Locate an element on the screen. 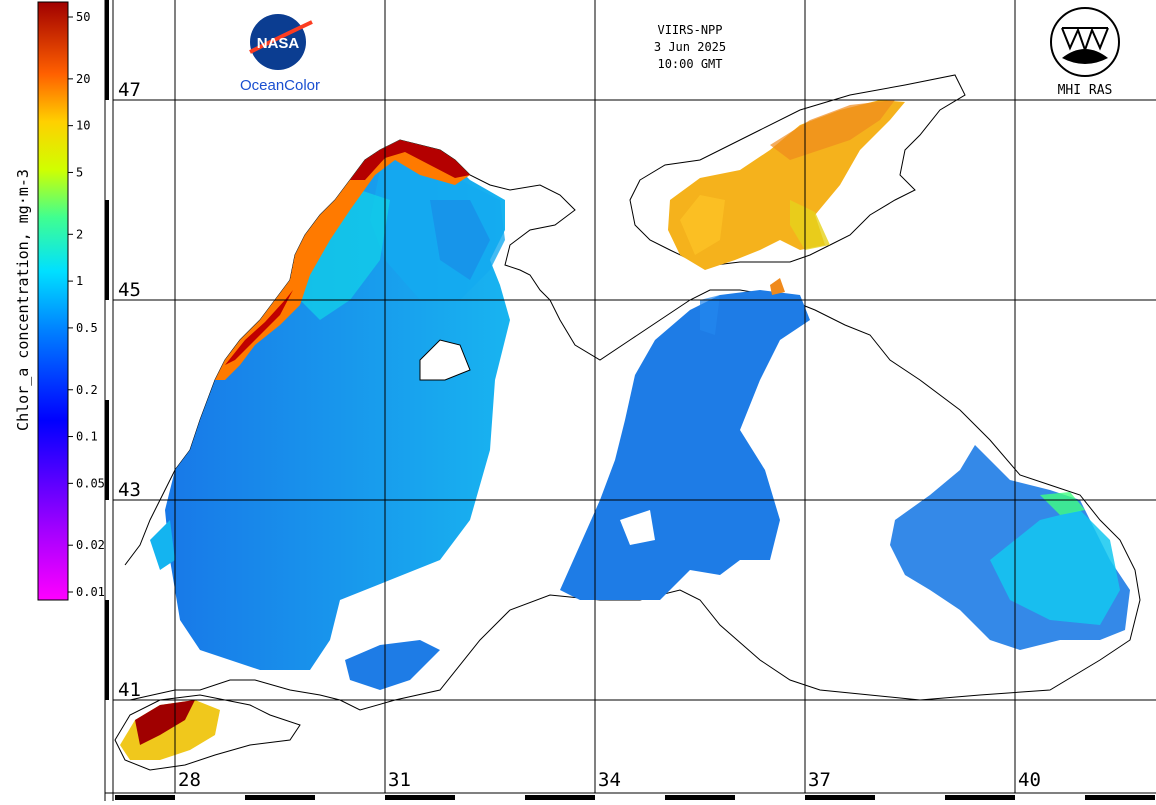 The image size is (1156, 805). colorbar-tick-label: 20 is located at coordinates (83, 79).